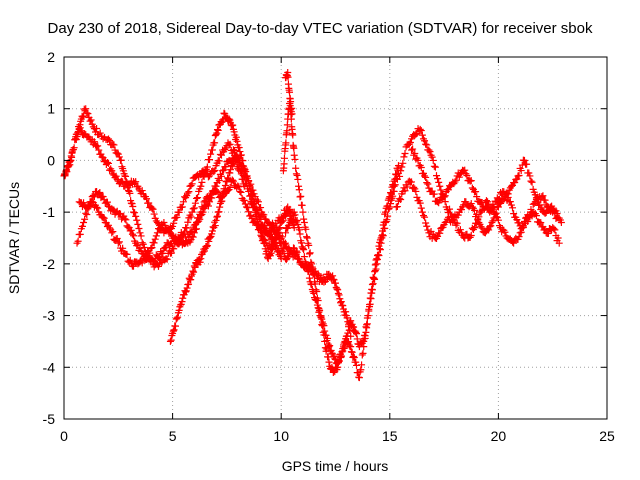 This screenshot has height=480, width=640. What do you see at coordinates (51, 57) in the screenshot?
I see `y-tick-label-2: 2` at bounding box center [51, 57].